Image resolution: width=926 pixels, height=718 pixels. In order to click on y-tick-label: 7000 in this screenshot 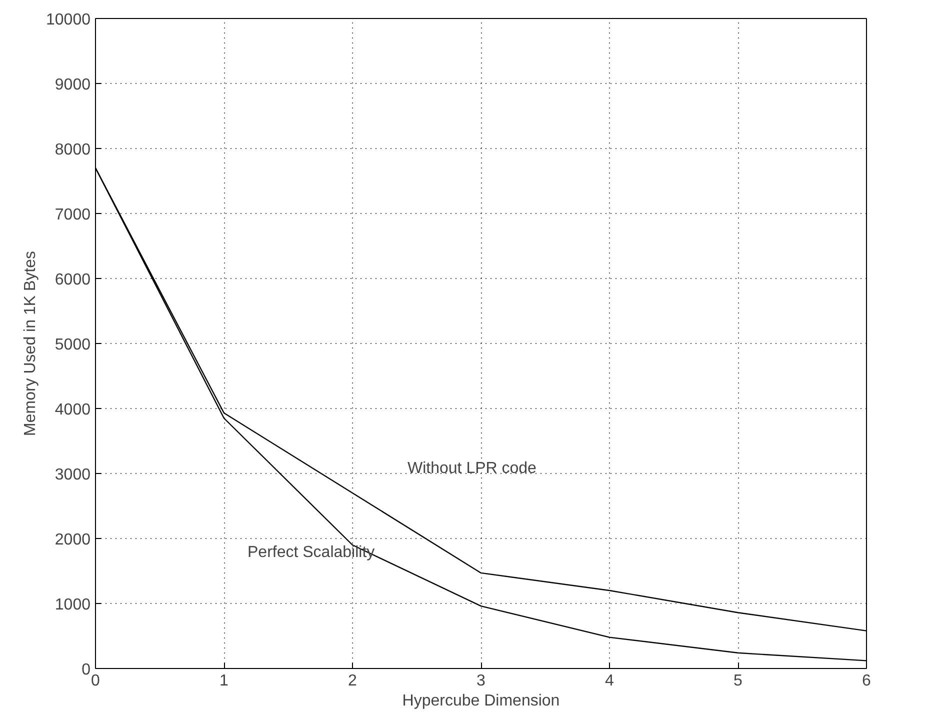, I will do `click(72, 215)`.